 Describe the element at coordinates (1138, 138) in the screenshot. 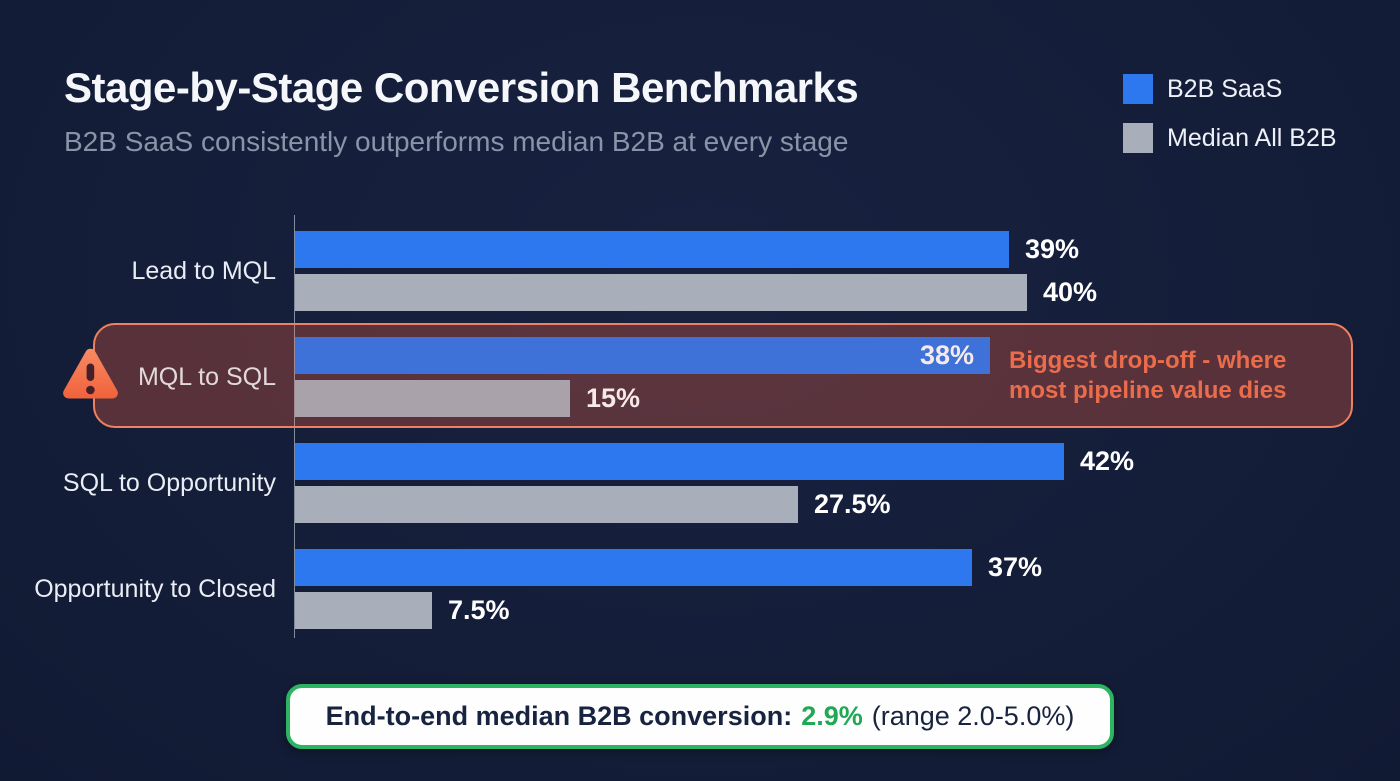

I see `legend-swatch-median-all-b2b` at that location.